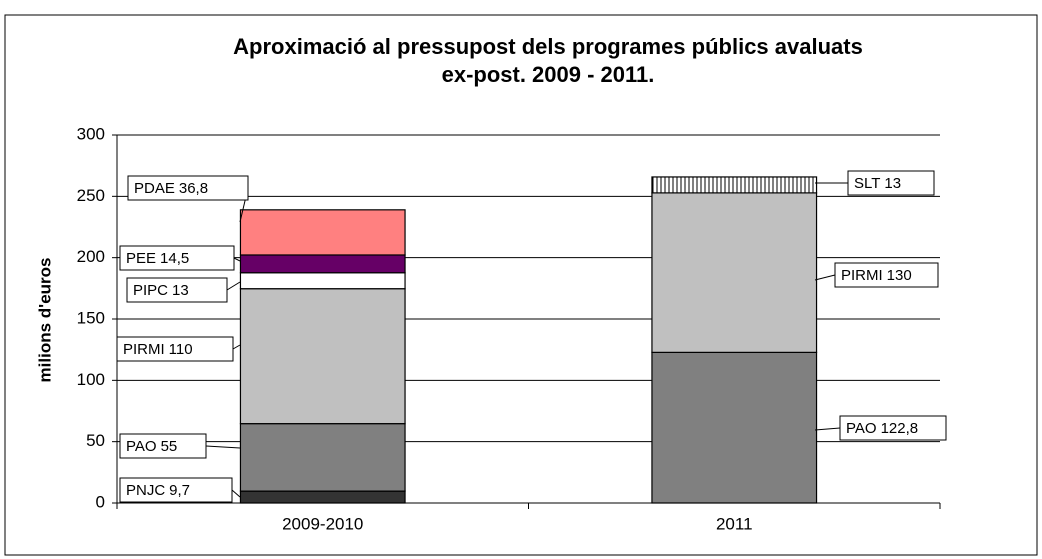 The image size is (1042, 559). Describe the element at coordinates (95, 440) in the screenshot. I see `y-tick-label: 50` at that location.